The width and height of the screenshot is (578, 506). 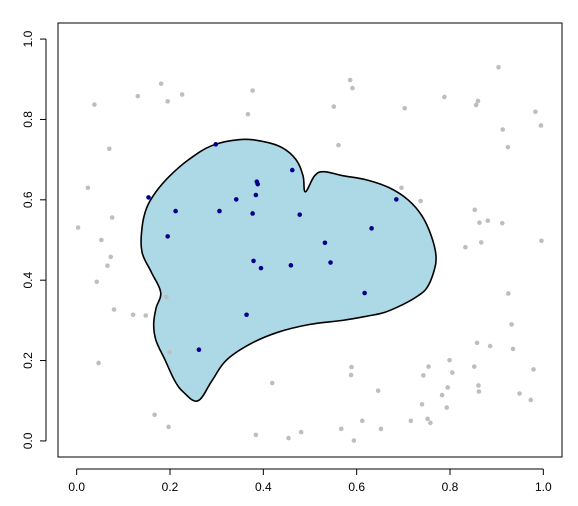 I want to click on x-axis: 0.0 0.2 0.4 0.6 0.8 1.0, so click(x=310, y=481).